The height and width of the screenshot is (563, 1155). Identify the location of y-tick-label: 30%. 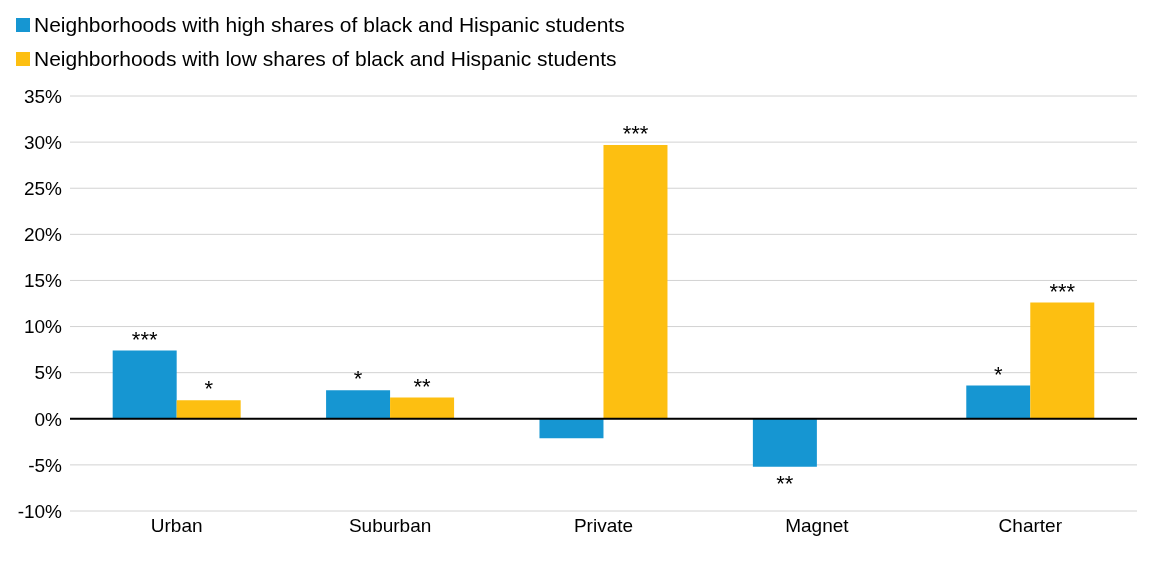
(43, 142).